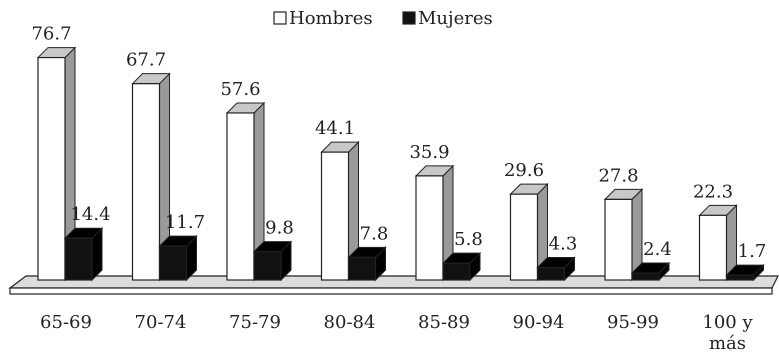 The image size is (779, 358). Describe the element at coordinates (393, 282) in the screenshot. I see `floor-top` at that location.